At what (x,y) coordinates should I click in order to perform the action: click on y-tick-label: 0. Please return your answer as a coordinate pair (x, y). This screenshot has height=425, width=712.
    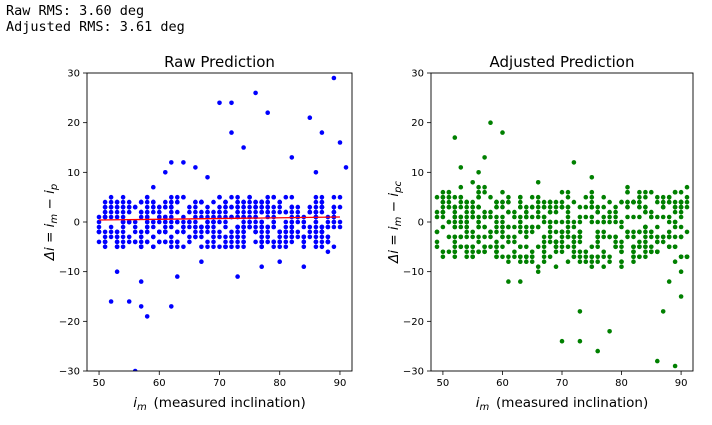
    Looking at the image, I should click on (421, 223).